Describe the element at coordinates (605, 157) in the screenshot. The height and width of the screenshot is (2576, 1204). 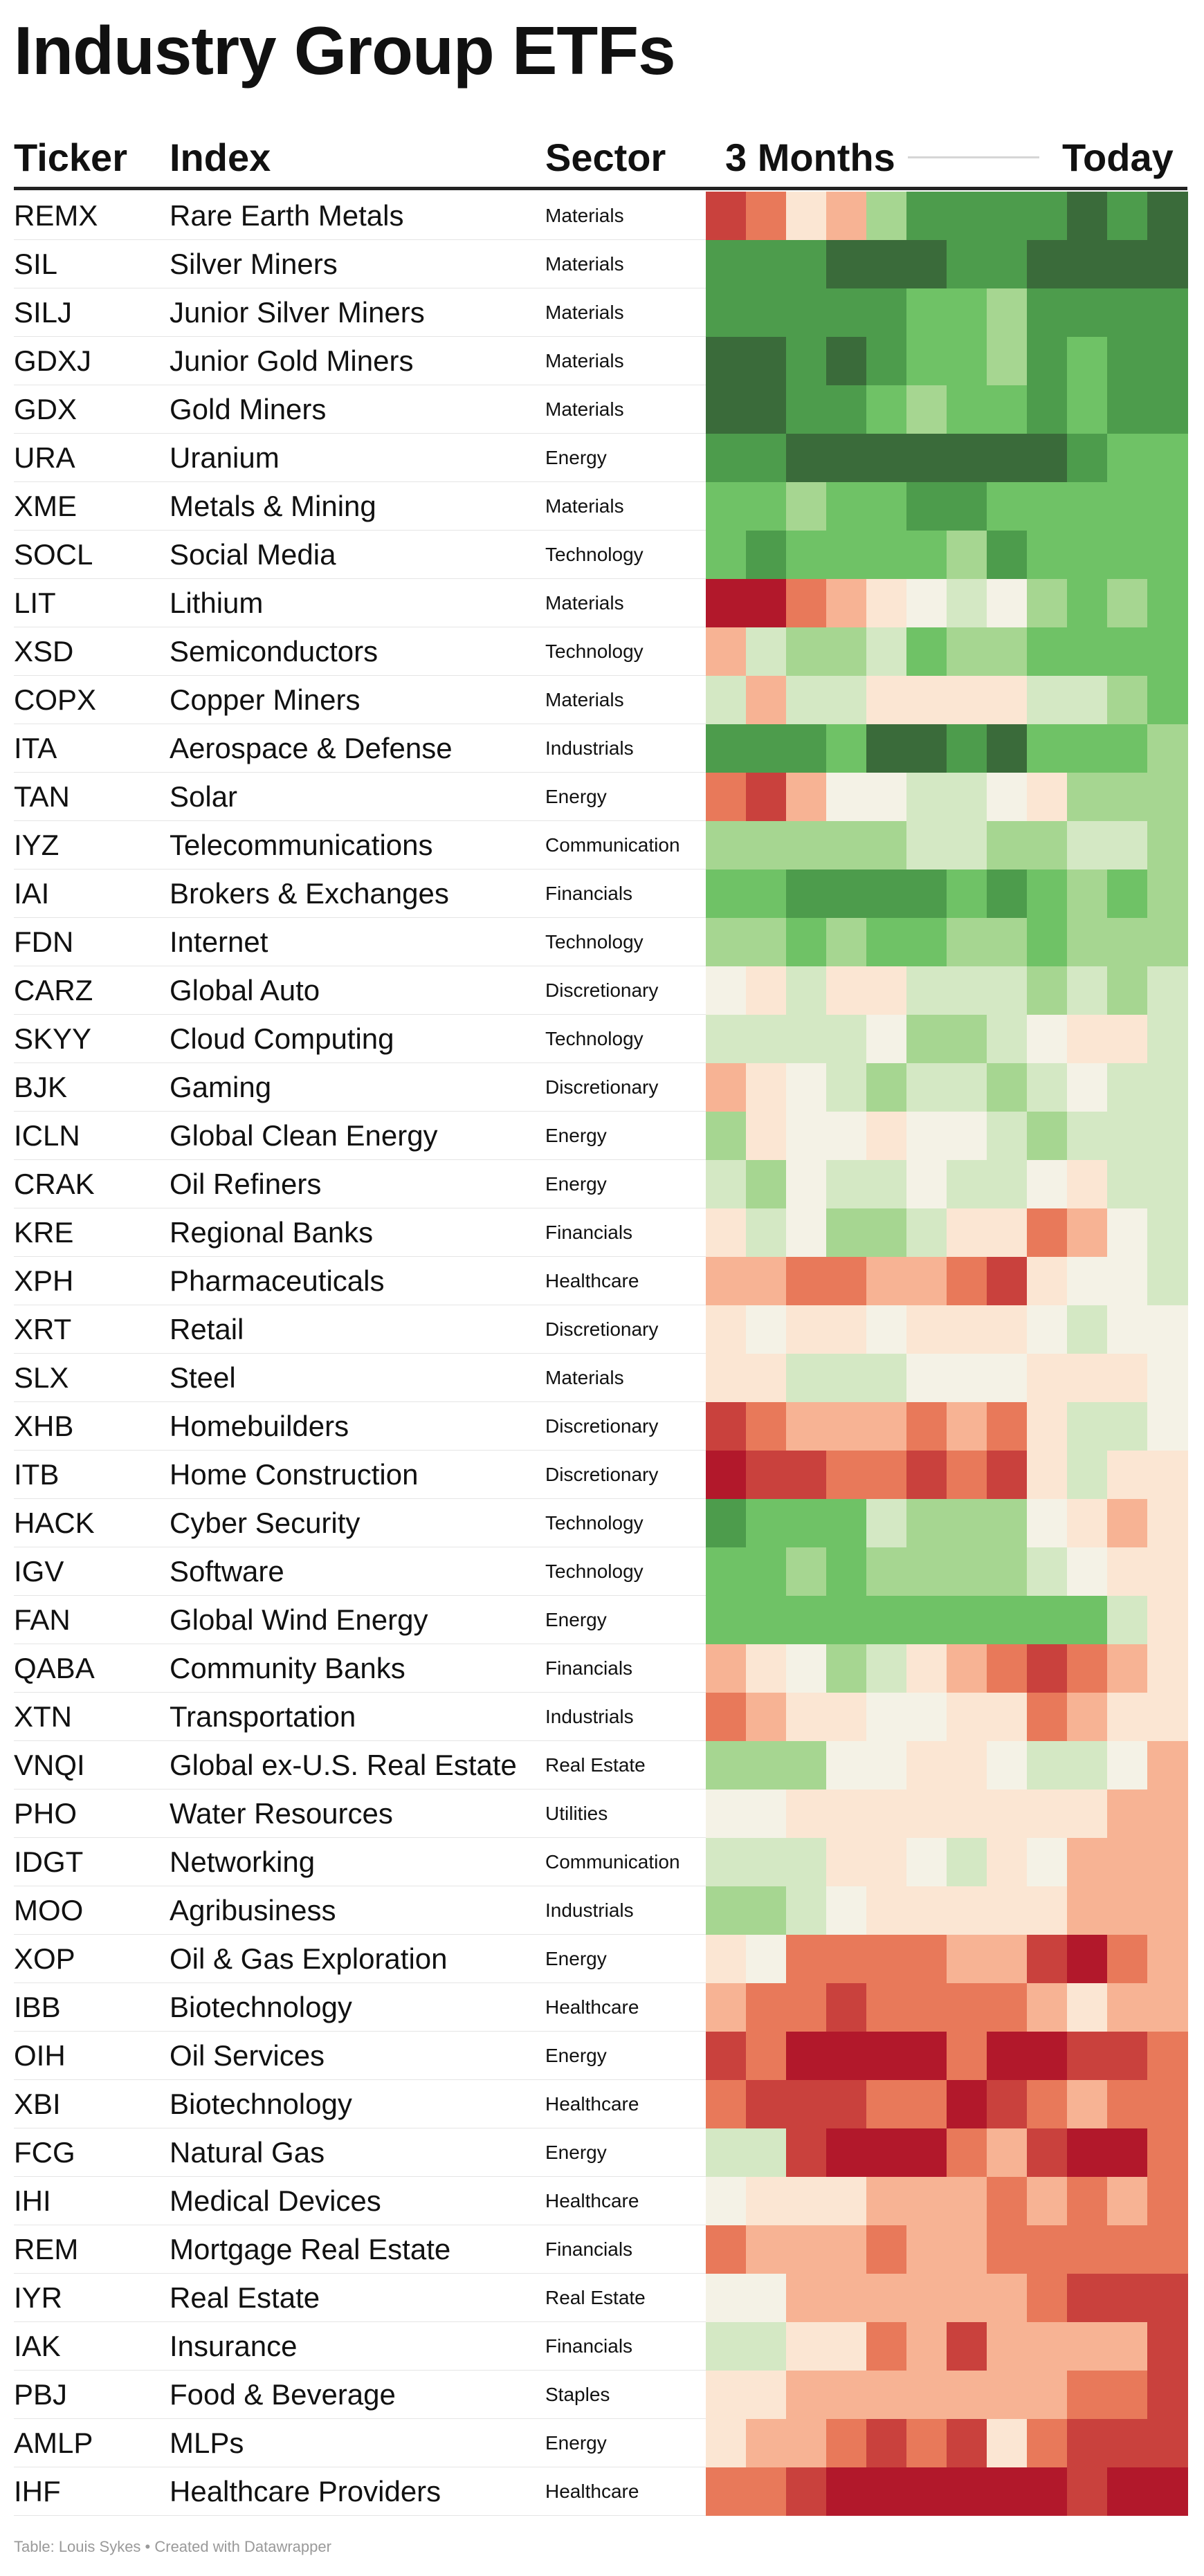
I see `column-header-sector: Sector` at that location.